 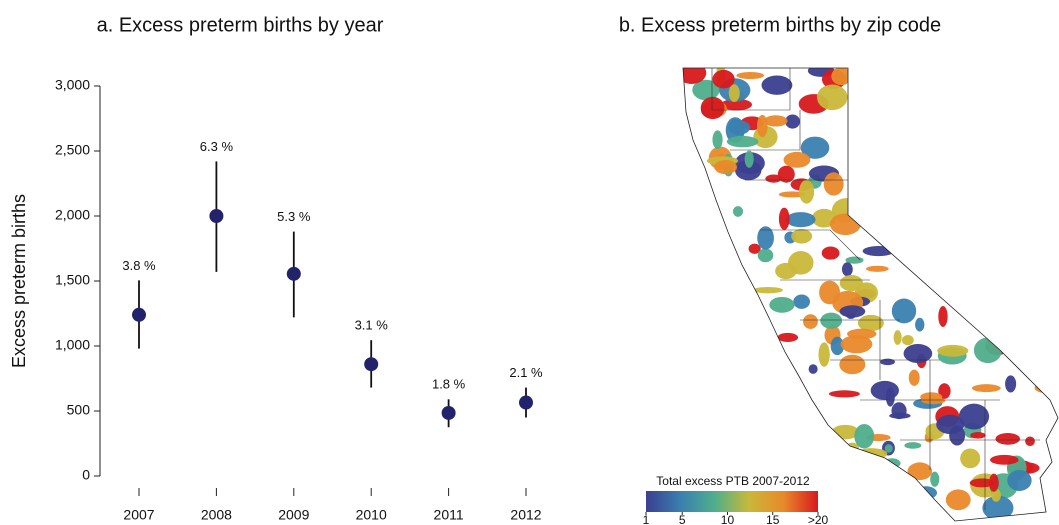 What do you see at coordinates (733, 481) in the screenshot?
I see `colorbar-label: Total excess PTB 2007-2012` at bounding box center [733, 481].